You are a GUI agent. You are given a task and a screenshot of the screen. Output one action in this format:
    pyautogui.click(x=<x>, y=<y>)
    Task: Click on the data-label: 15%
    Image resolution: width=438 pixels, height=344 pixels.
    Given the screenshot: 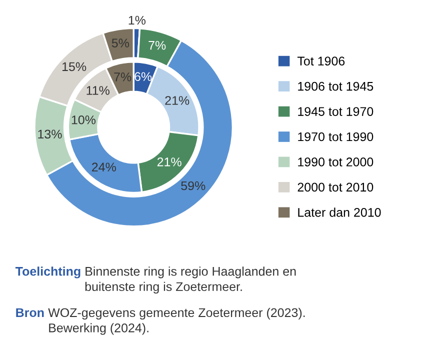 What is the action you would take?
    pyautogui.click(x=74, y=67)
    